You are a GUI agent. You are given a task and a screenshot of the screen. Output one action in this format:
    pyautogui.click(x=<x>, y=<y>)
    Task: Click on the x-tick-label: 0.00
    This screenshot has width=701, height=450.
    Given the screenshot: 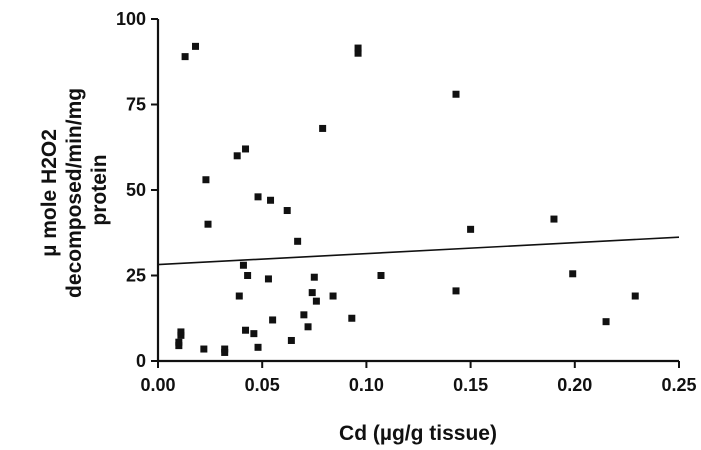 What is the action you would take?
    pyautogui.click(x=157, y=385)
    